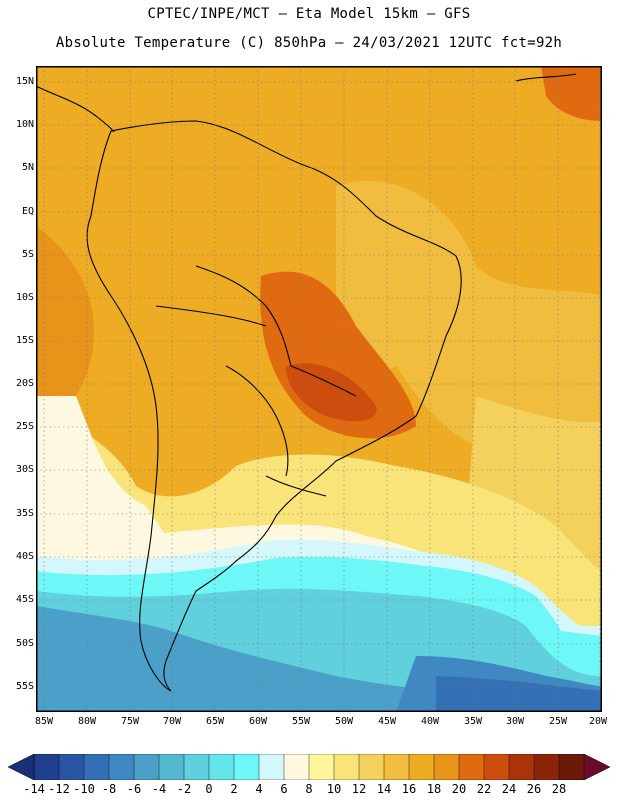 The width and height of the screenshot is (618, 800). I want to click on colorbar-label: -14, so click(34, 789).